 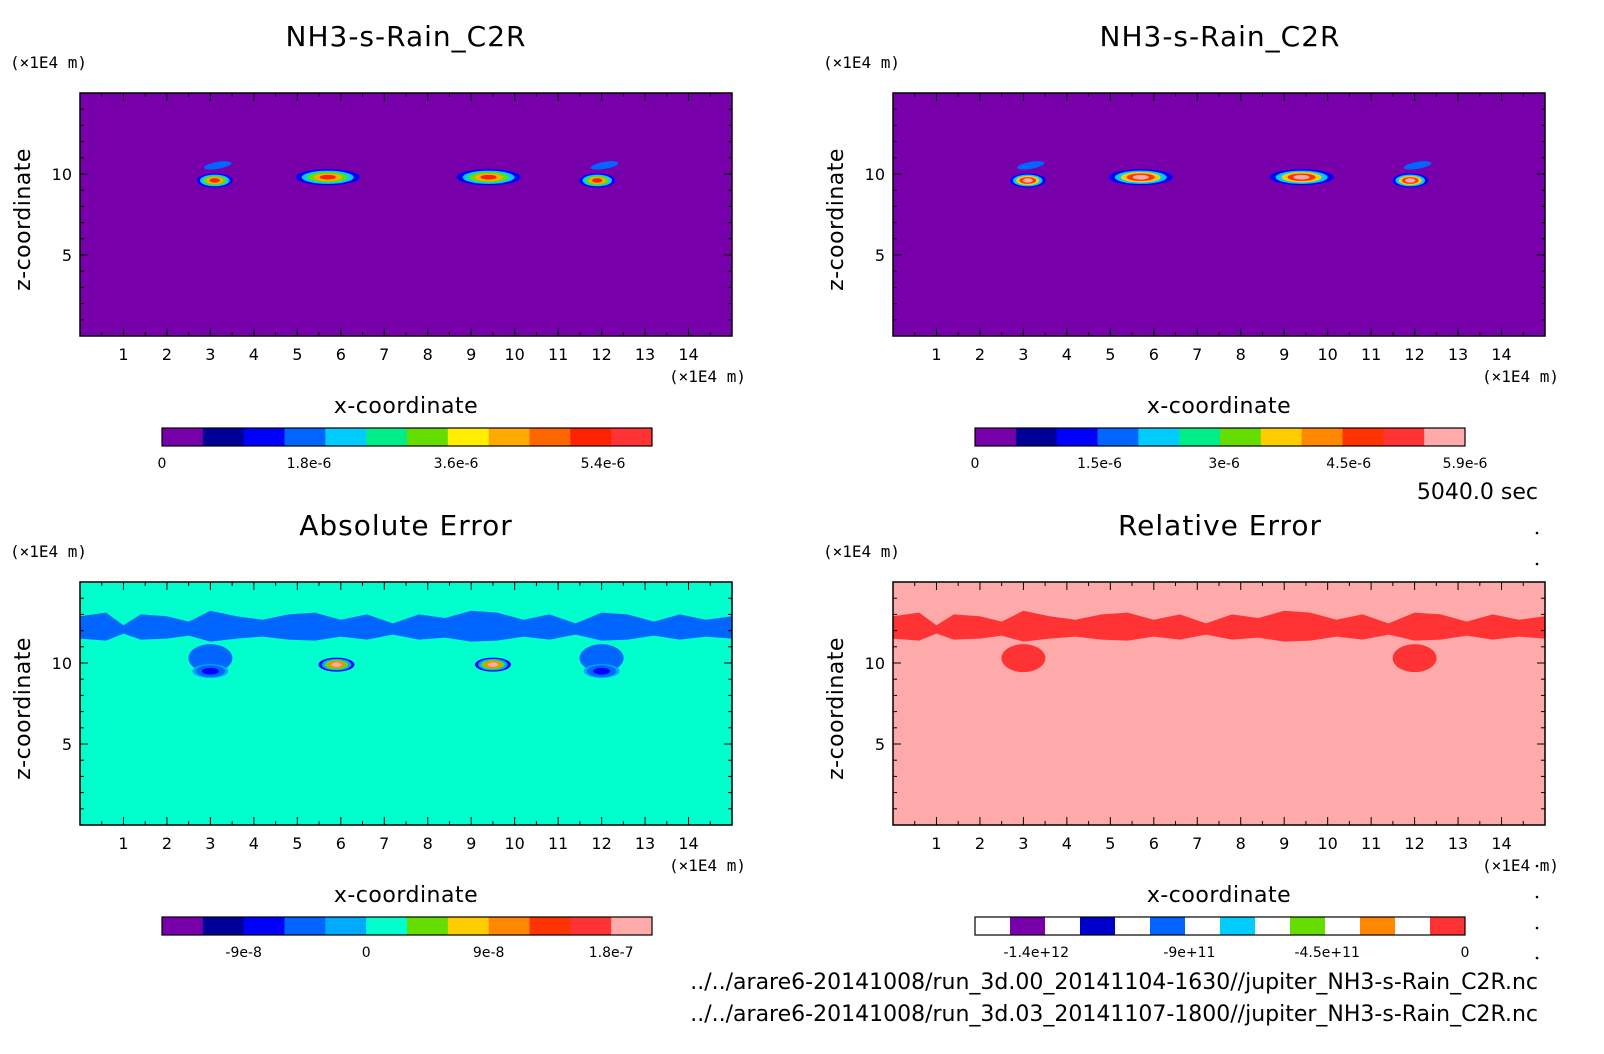 I want to click on x-tick-label: 5, so click(x=297, y=354).